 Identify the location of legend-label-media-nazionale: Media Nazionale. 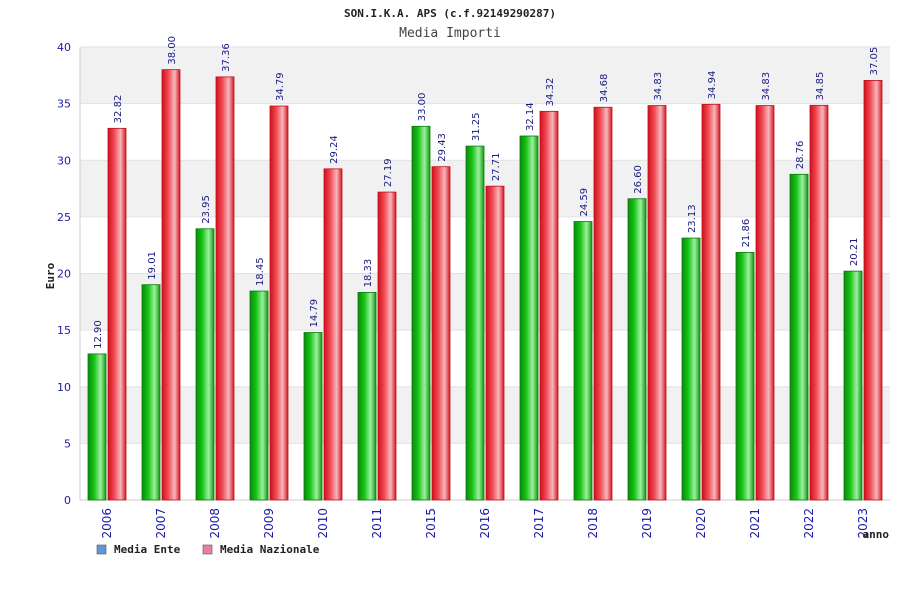
(270, 549).